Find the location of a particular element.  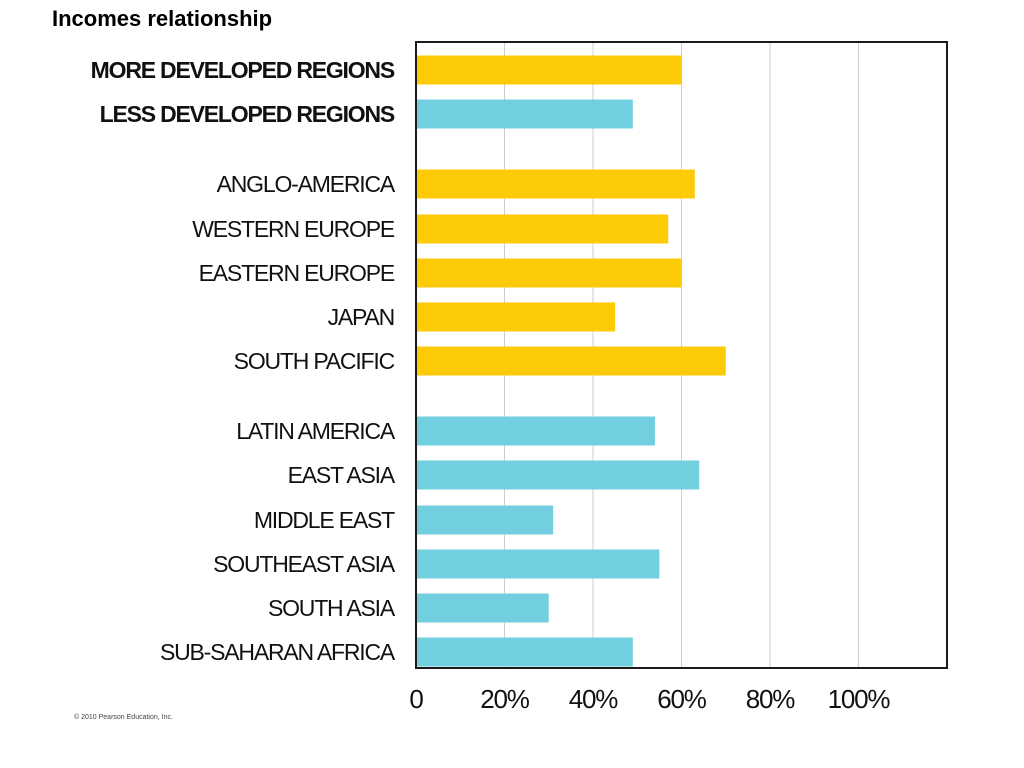

category-label: ANGLO-AMERICA is located at coordinates (306, 184).